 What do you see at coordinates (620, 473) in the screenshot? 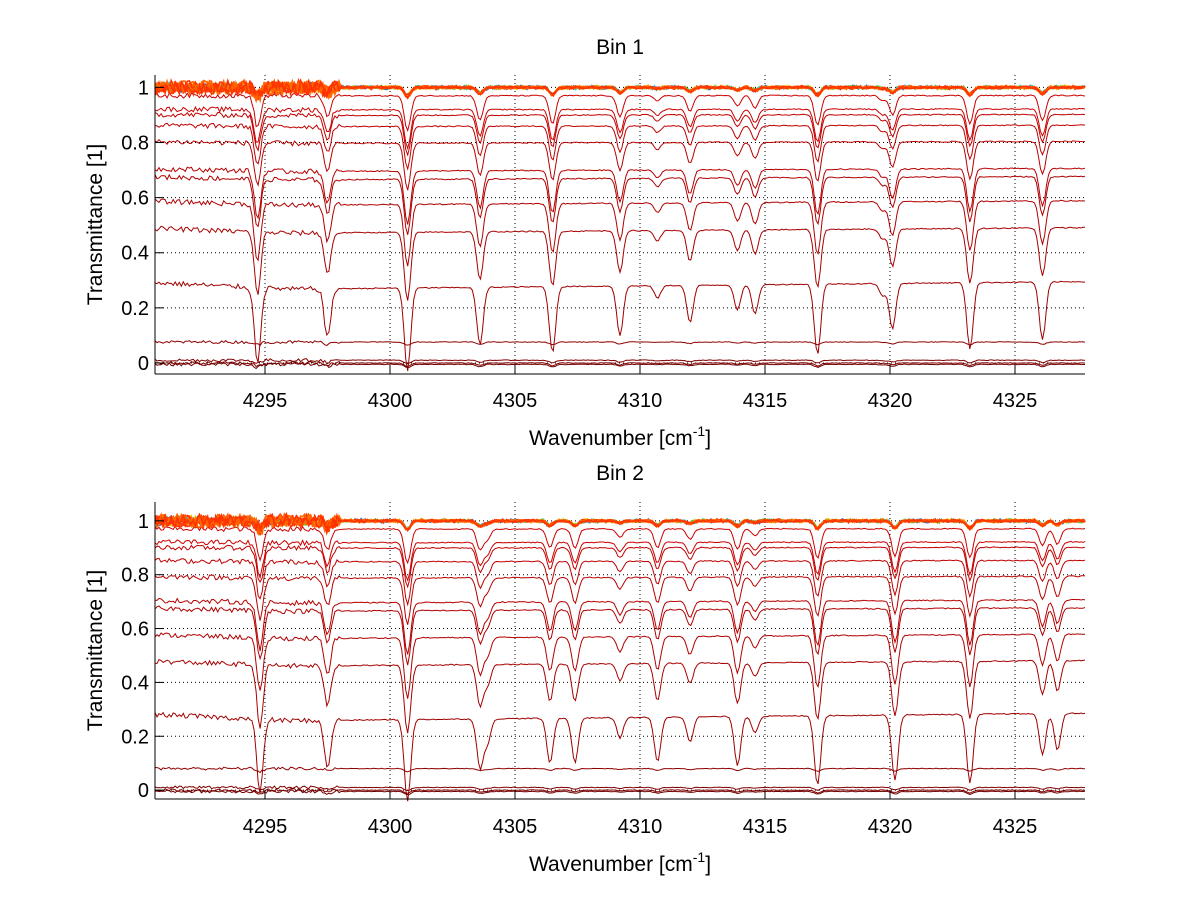
I see `chart-title: Bin 2` at bounding box center [620, 473].